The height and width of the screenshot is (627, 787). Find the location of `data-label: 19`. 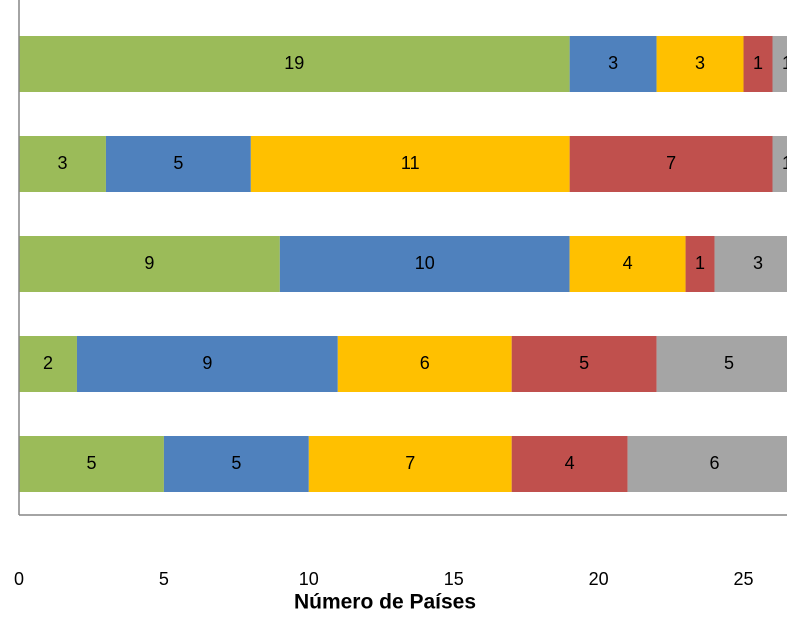

data-label: 19 is located at coordinates (294, 63).